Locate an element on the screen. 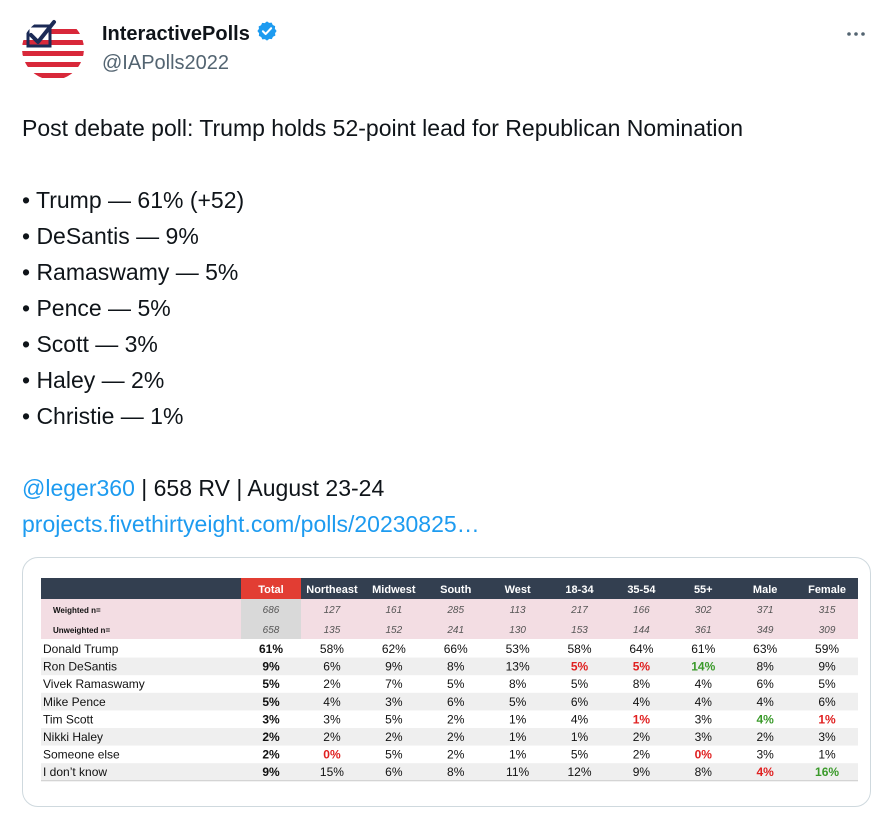 The height and width of the screenshot is (828, 890). cell-value: 62% is located at coordinates (394, 649).